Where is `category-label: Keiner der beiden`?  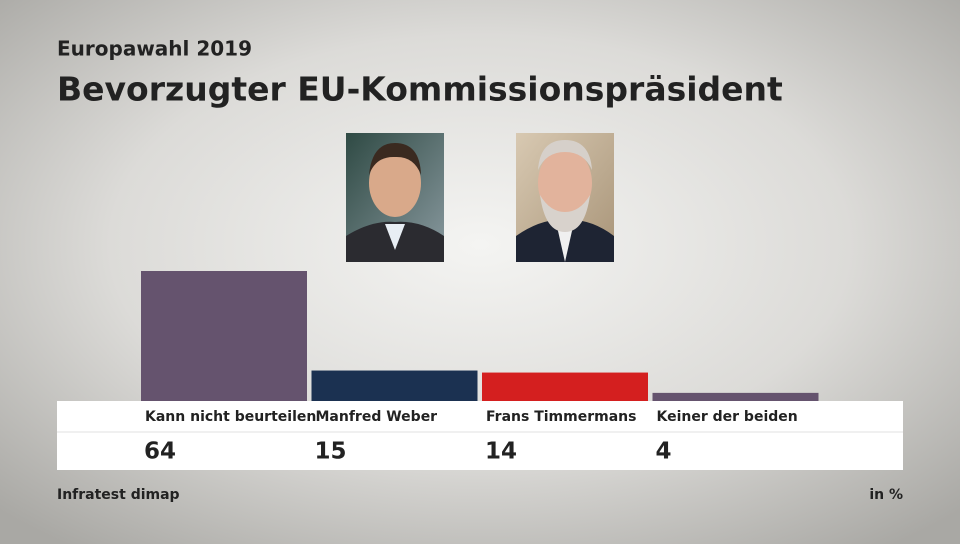
category-label: Keiner der beiden is located at coordinates (727, 417).